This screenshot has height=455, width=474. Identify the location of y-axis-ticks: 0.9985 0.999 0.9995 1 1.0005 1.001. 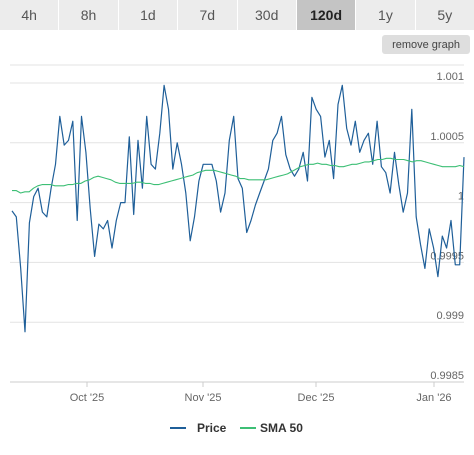
(447, 226).